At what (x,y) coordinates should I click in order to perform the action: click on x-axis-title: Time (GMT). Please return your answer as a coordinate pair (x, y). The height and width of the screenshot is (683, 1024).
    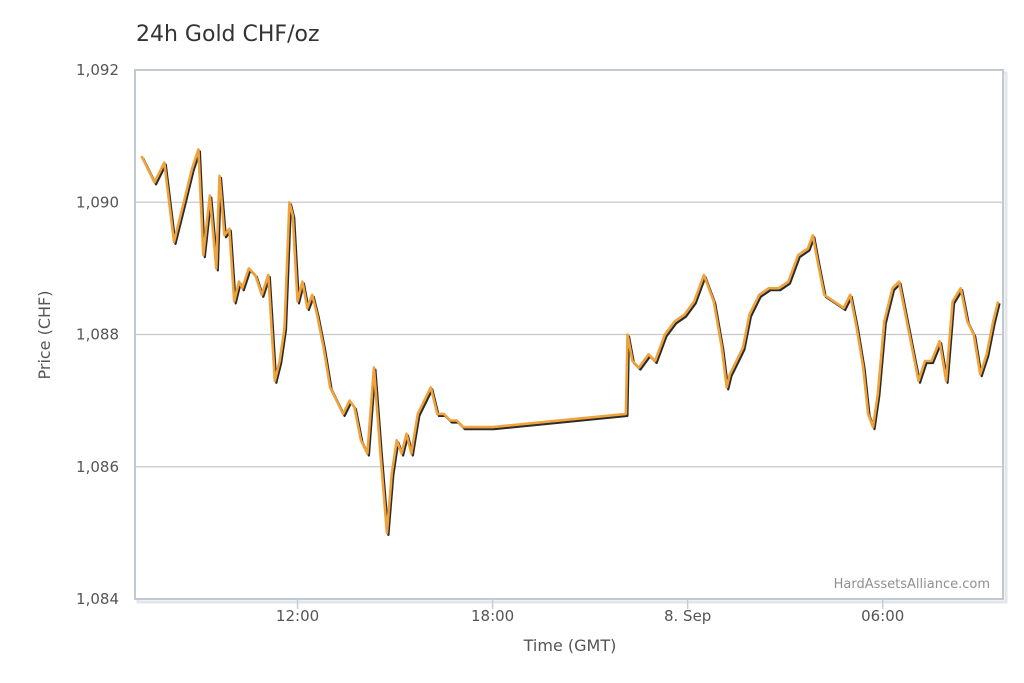
    Looking at the image, I should click on (570, 645).